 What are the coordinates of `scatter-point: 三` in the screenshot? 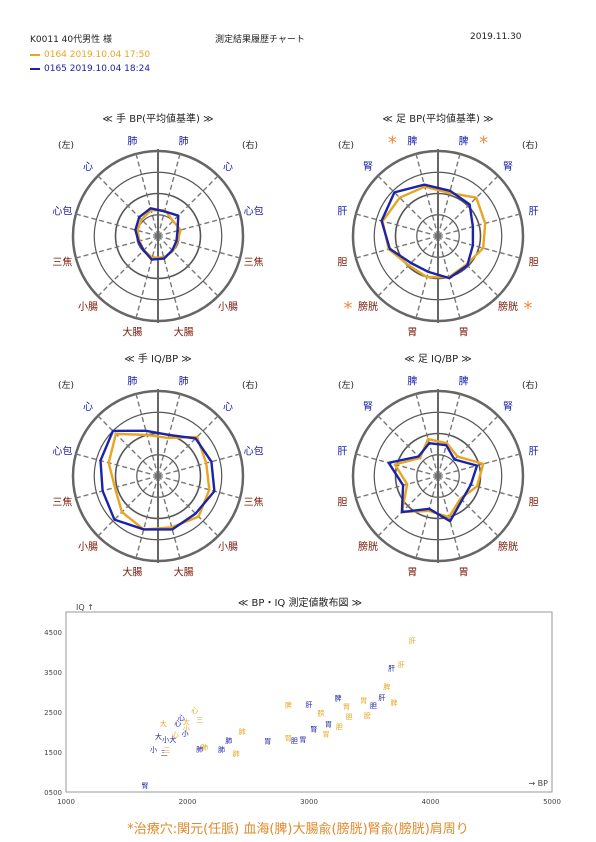 It's located at (164, 753).